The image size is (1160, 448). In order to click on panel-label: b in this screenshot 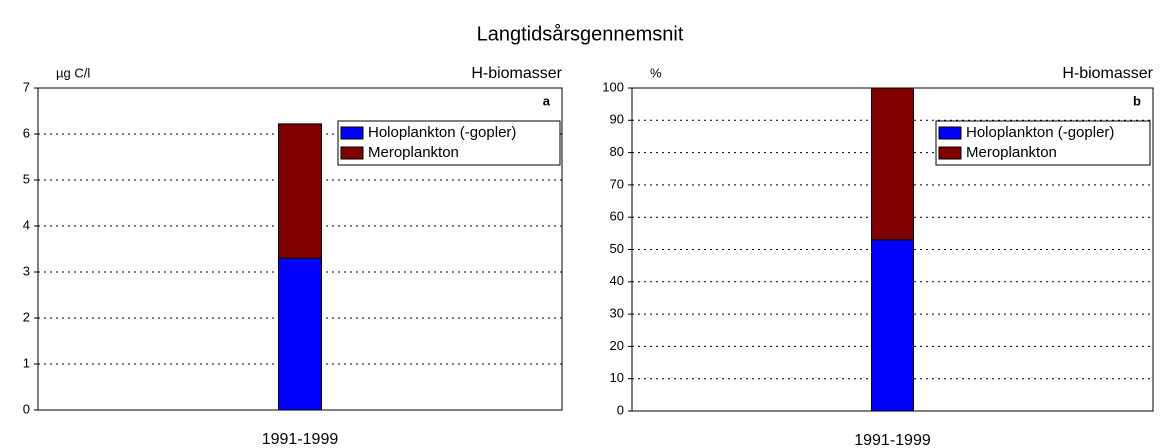, I will do `click(1137, 100)`.